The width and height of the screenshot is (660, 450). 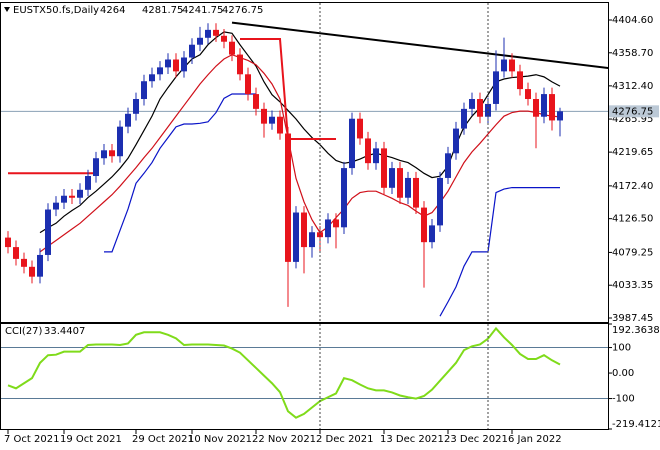 What do you see at coordinates (636, 424) in the screenshot?
I see `y2-tick-label: -219.4121` at bounding box center [636, 424].